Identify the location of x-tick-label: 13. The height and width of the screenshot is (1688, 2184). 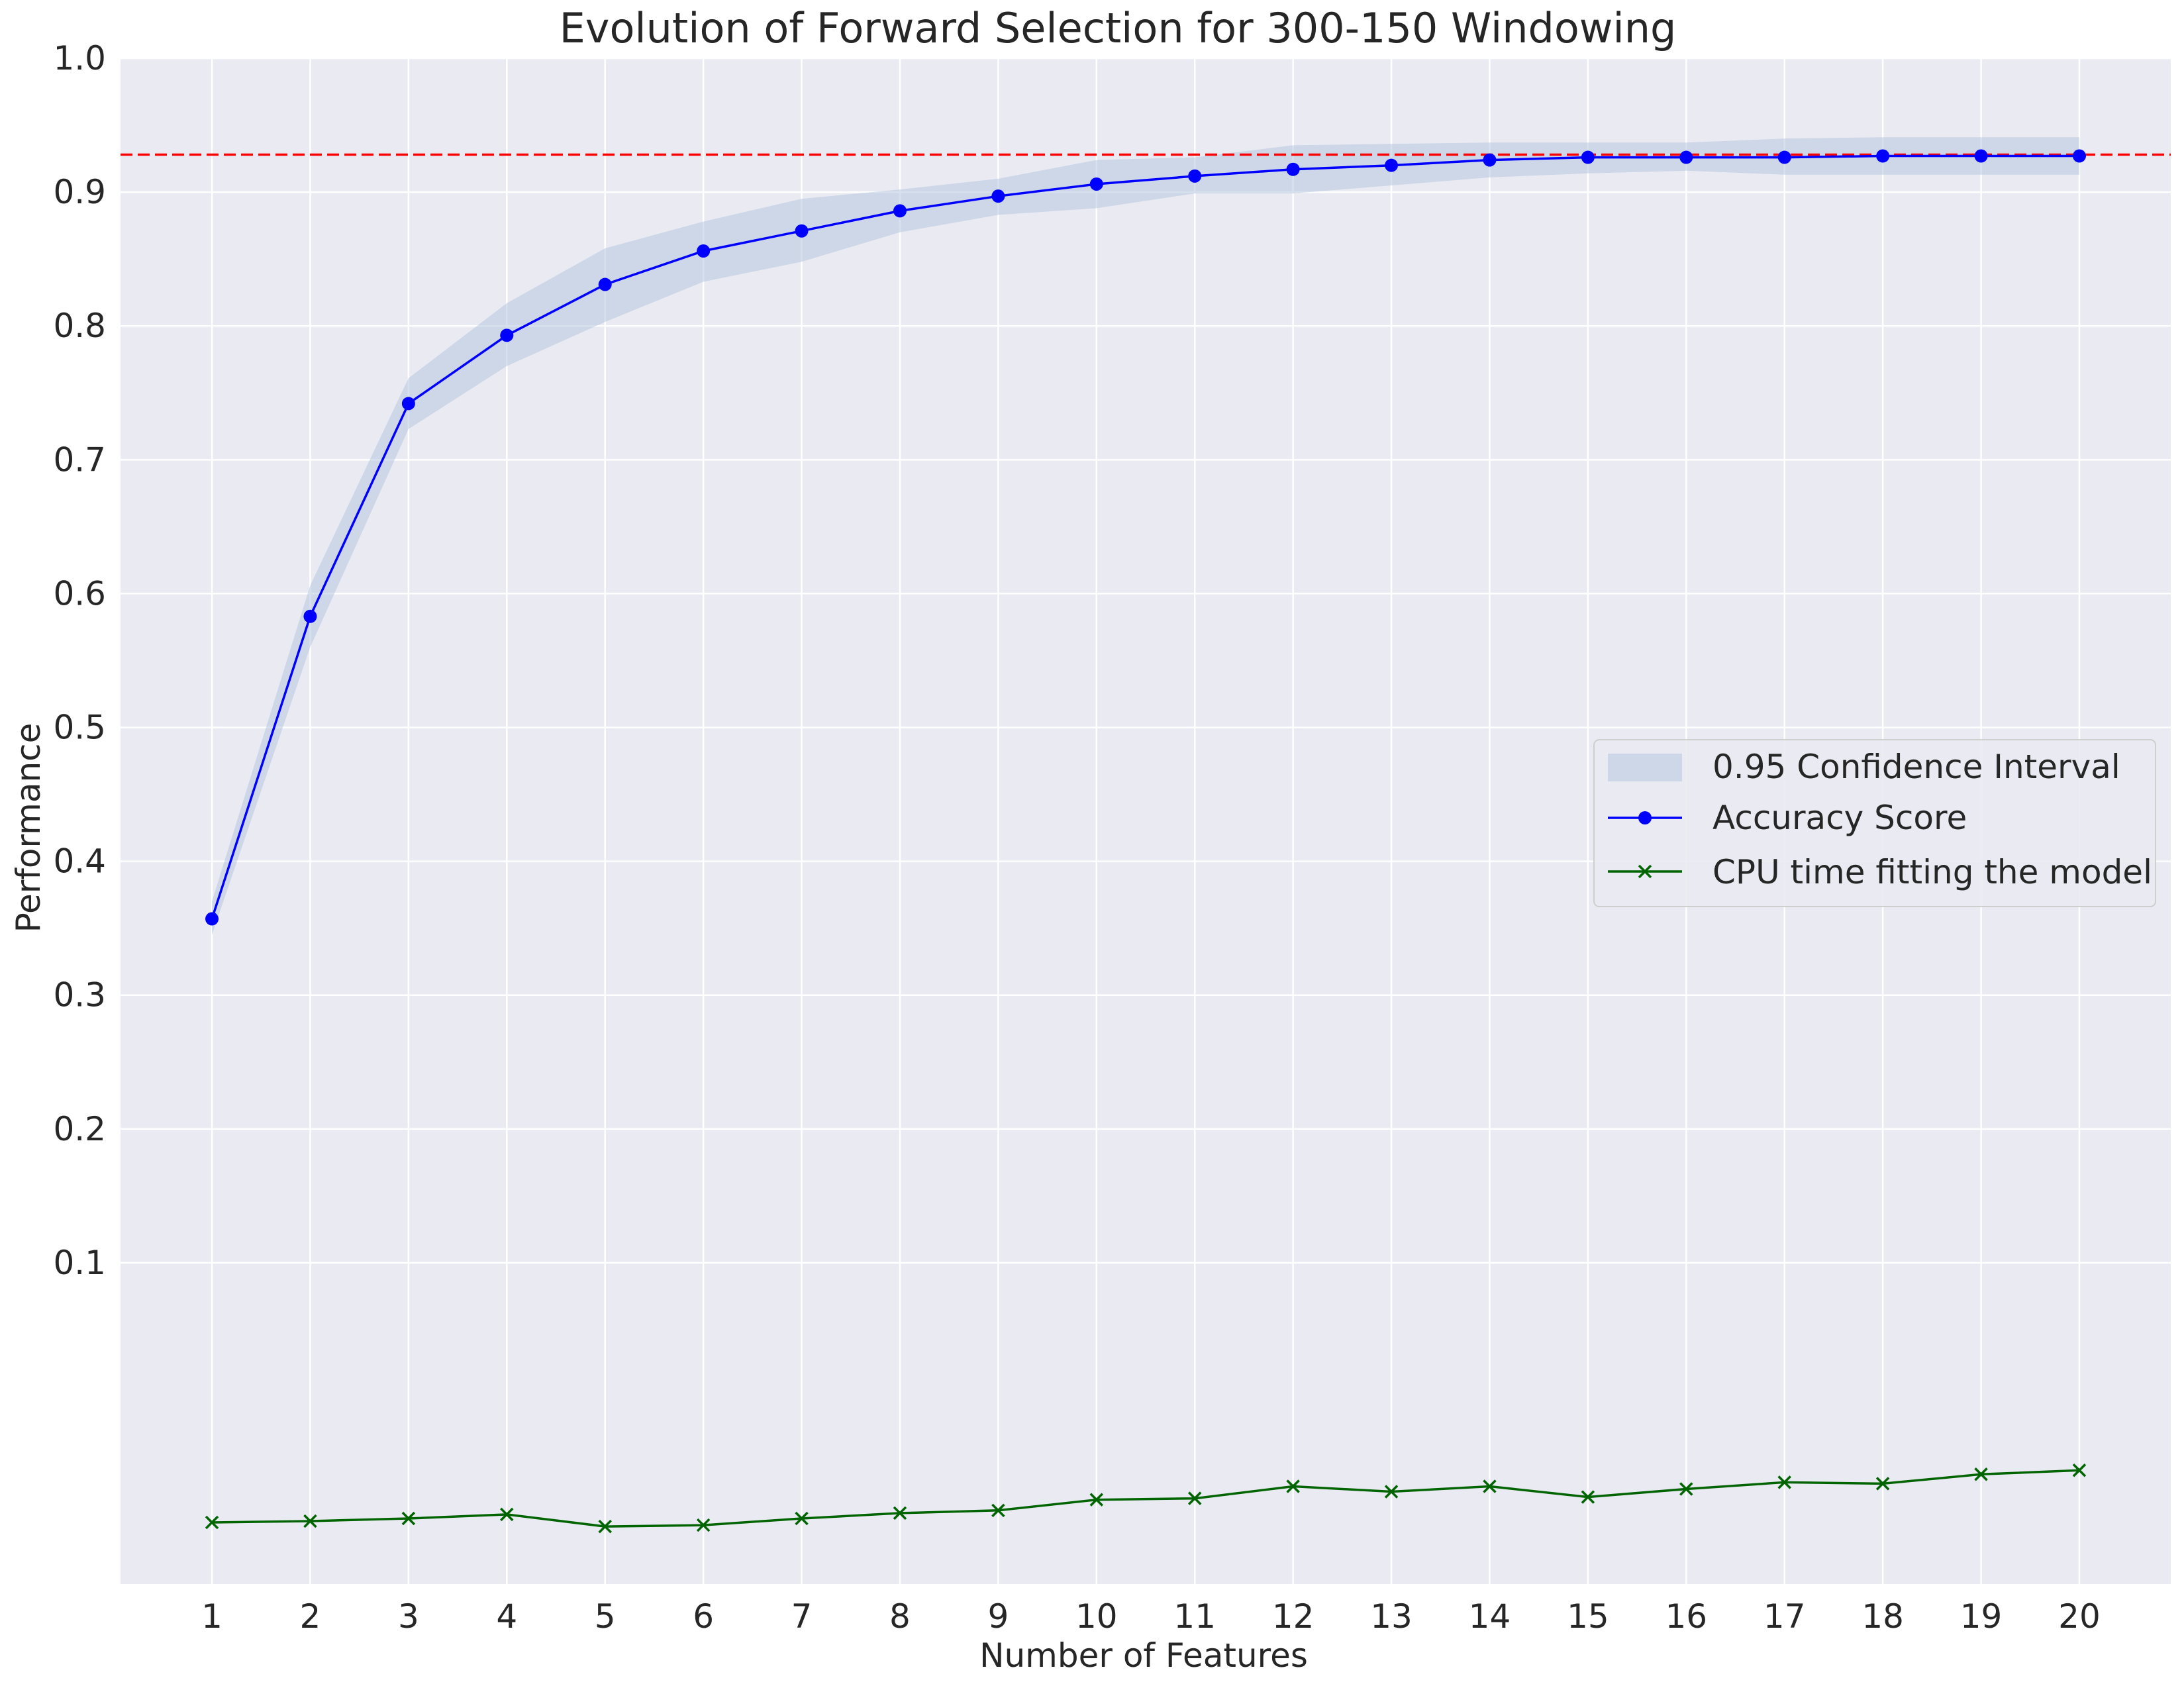
(1391, 1616).